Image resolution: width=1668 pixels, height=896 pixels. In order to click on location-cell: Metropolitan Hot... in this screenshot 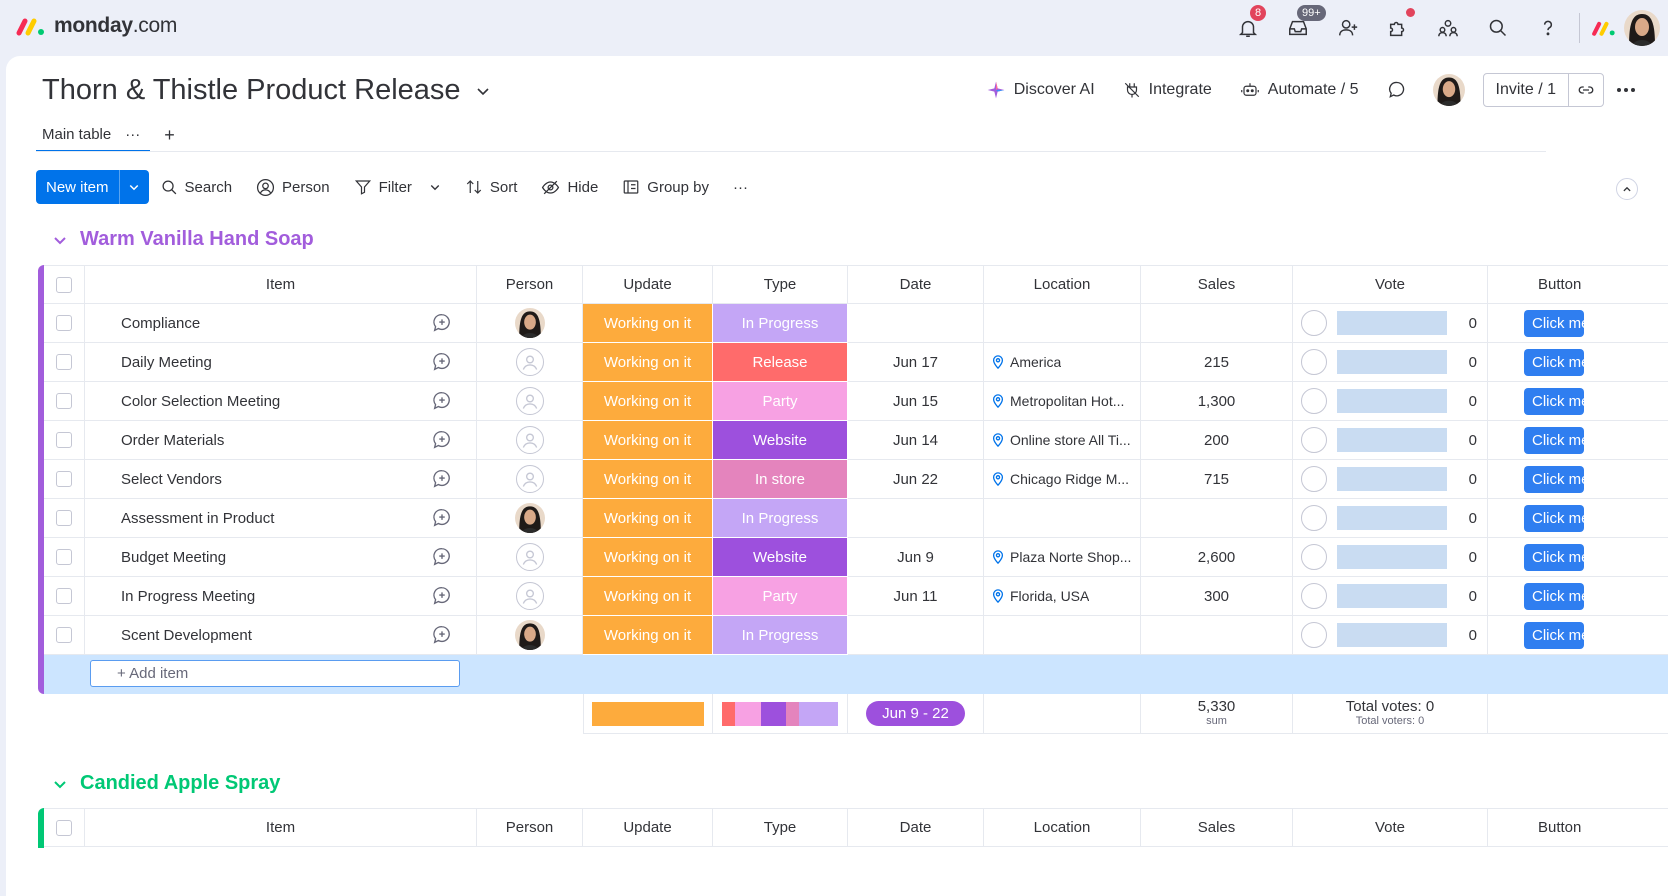, I will do `click(1062, 401)`.